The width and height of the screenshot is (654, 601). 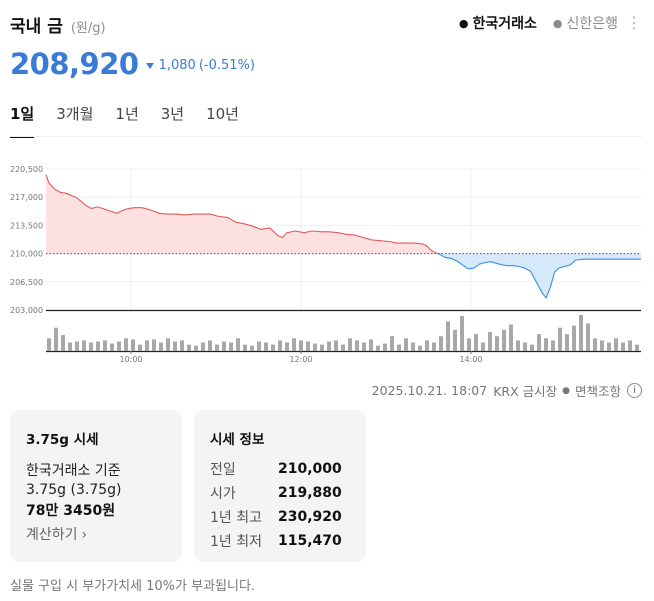 I want to click on chart-meta: 2025.10.21. 18:07 KRX 금시장 ● 면책조항 i, so click(x=507, y=390).